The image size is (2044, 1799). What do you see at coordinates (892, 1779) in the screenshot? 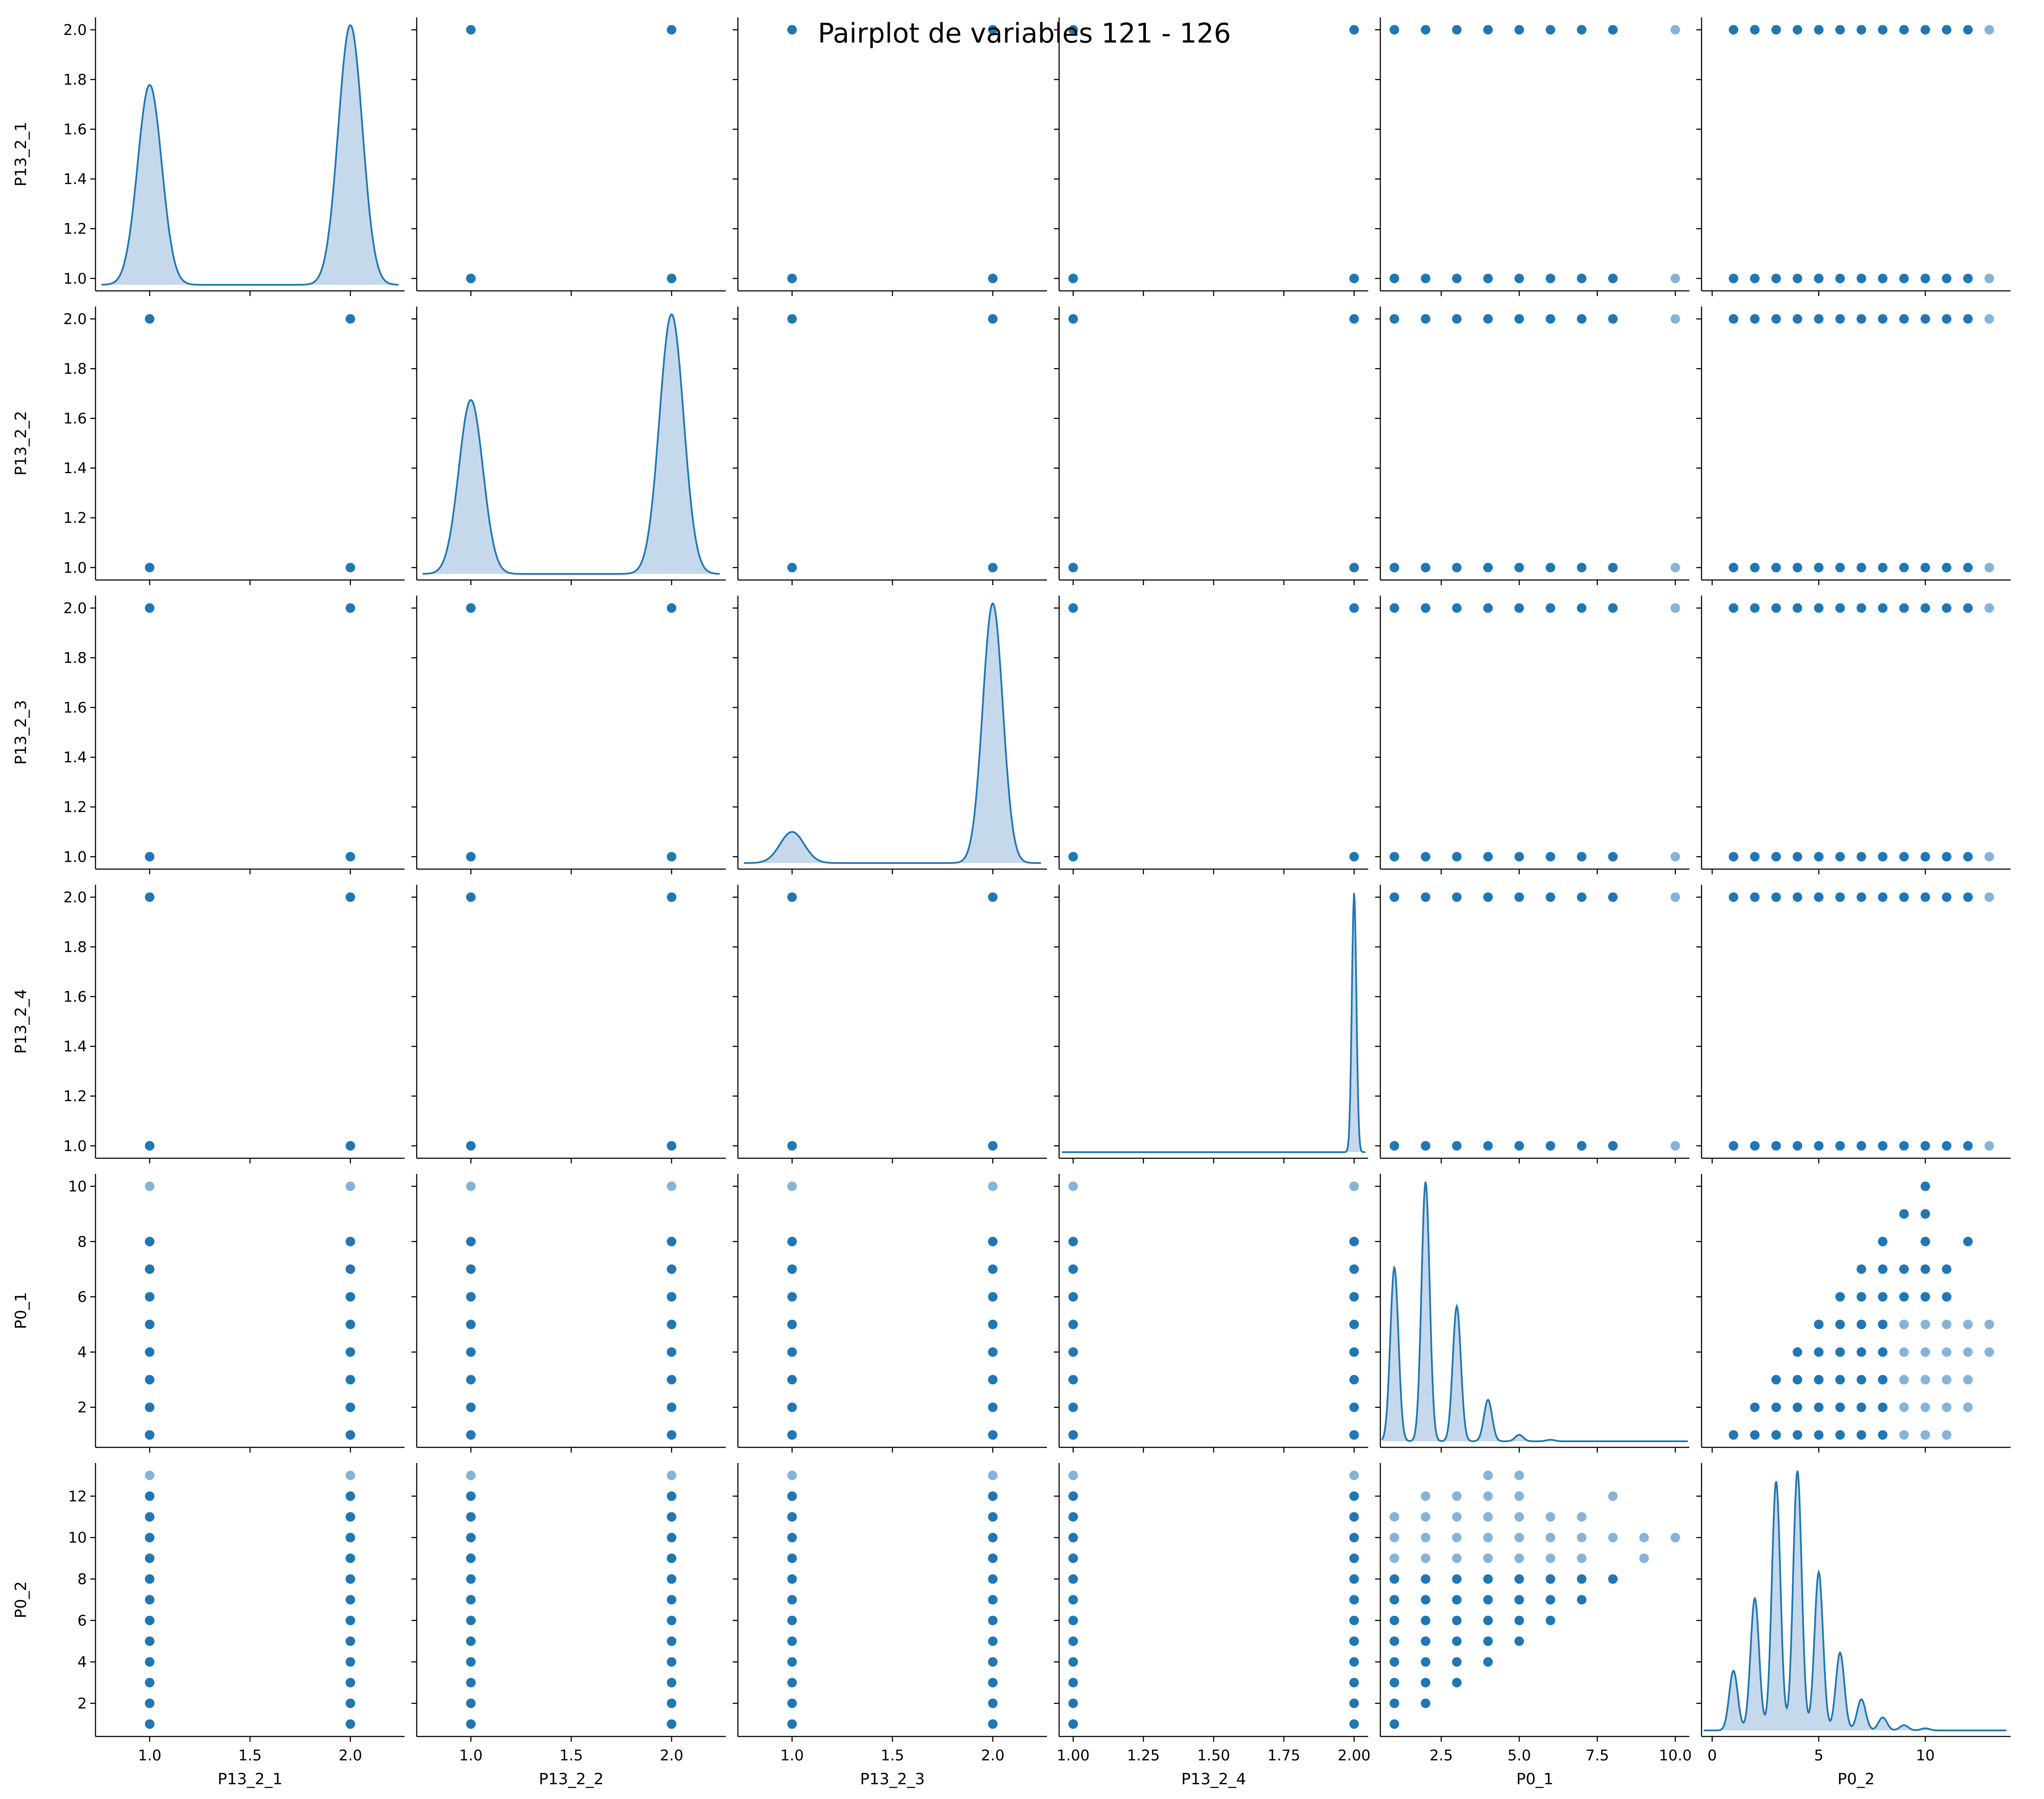
I see `x-axis-label-P13_2_3: P13_2_3` at bounding box center [892, 1779].